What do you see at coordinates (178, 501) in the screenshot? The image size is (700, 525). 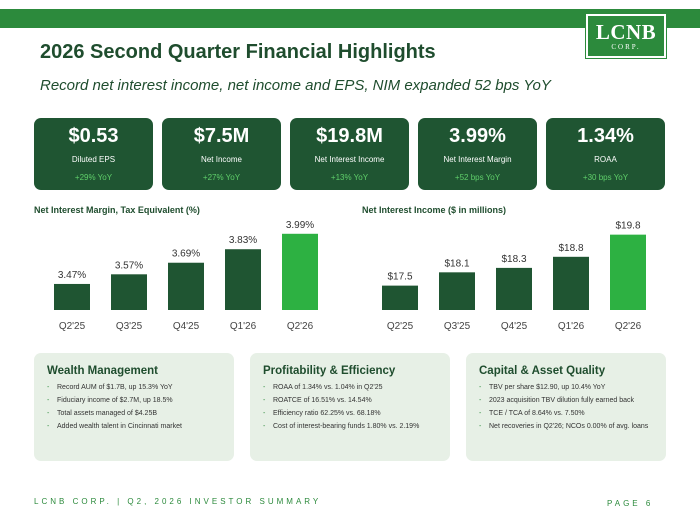 I see `footer-text: LCNB CORP. | Q2, 2026 INVESTOR SUMMARY` at bounding box center [178, 501].